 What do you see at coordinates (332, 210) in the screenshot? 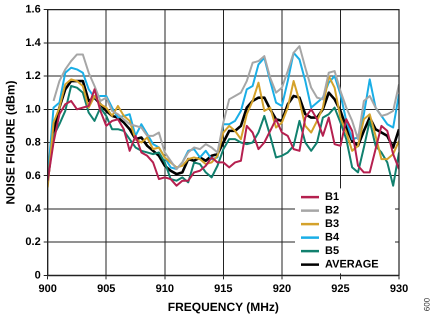
I see `legend-label: B2` at bounding box center [332, 210].